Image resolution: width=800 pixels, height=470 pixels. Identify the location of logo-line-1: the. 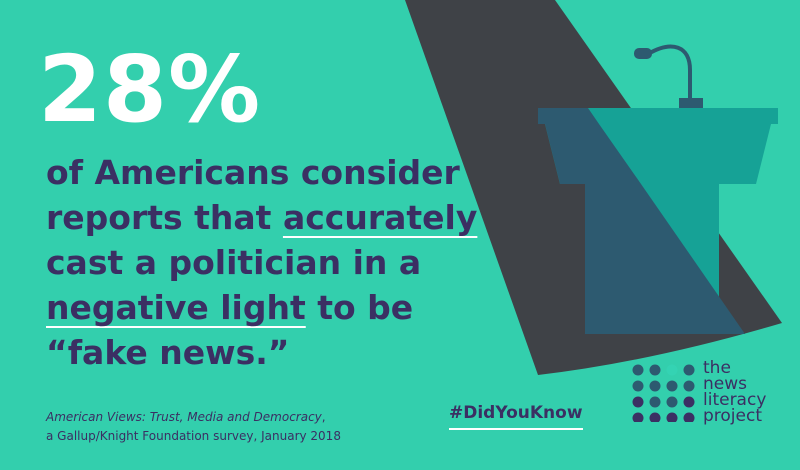
(717, 368).